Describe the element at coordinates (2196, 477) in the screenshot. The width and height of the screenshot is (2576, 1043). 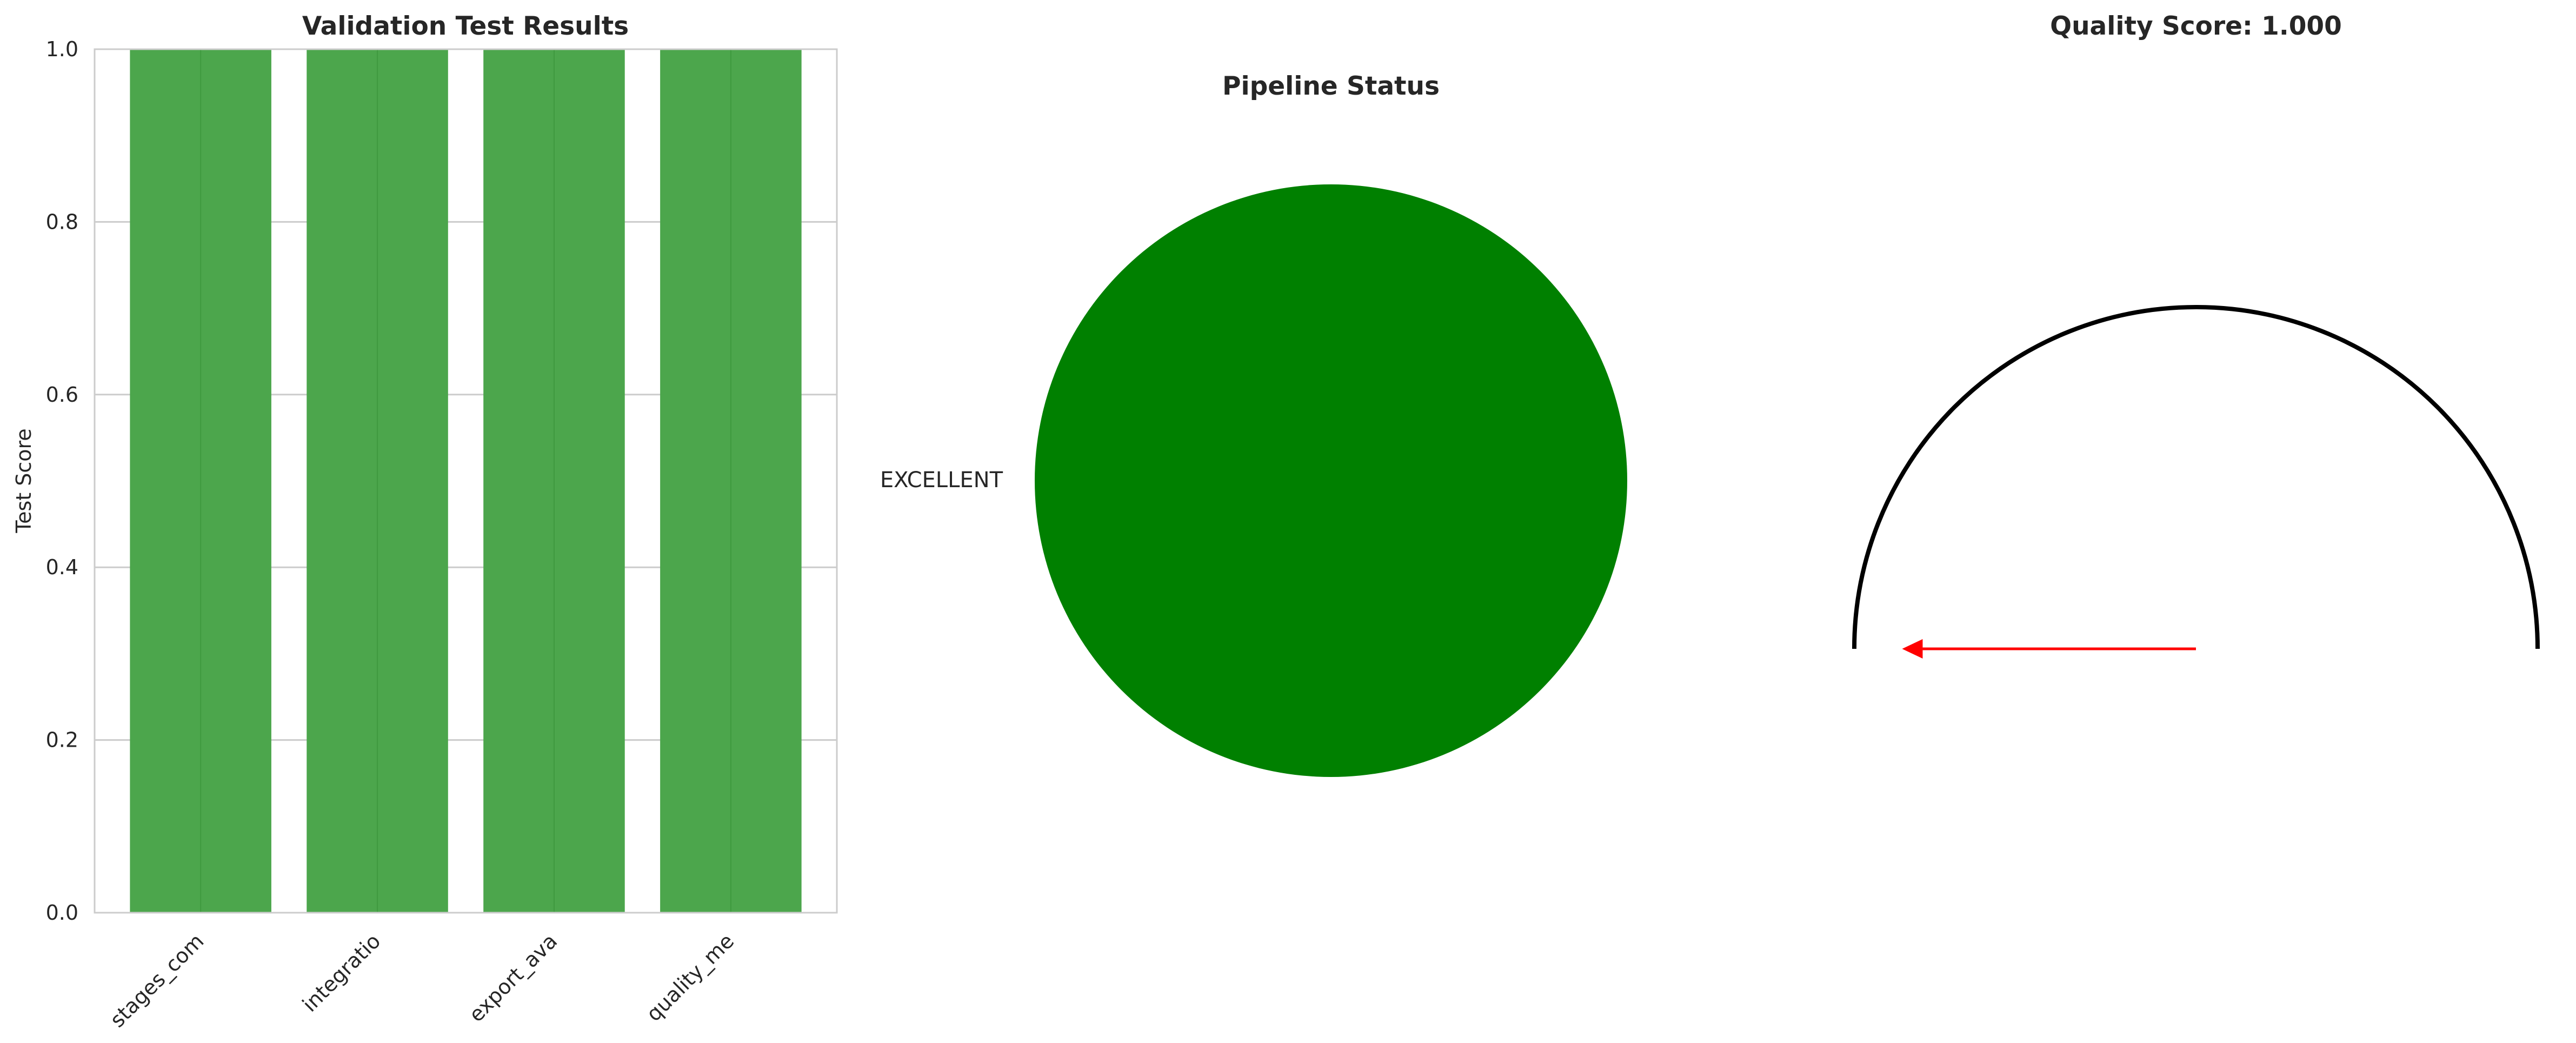
I see `gauge-arc` at that location.